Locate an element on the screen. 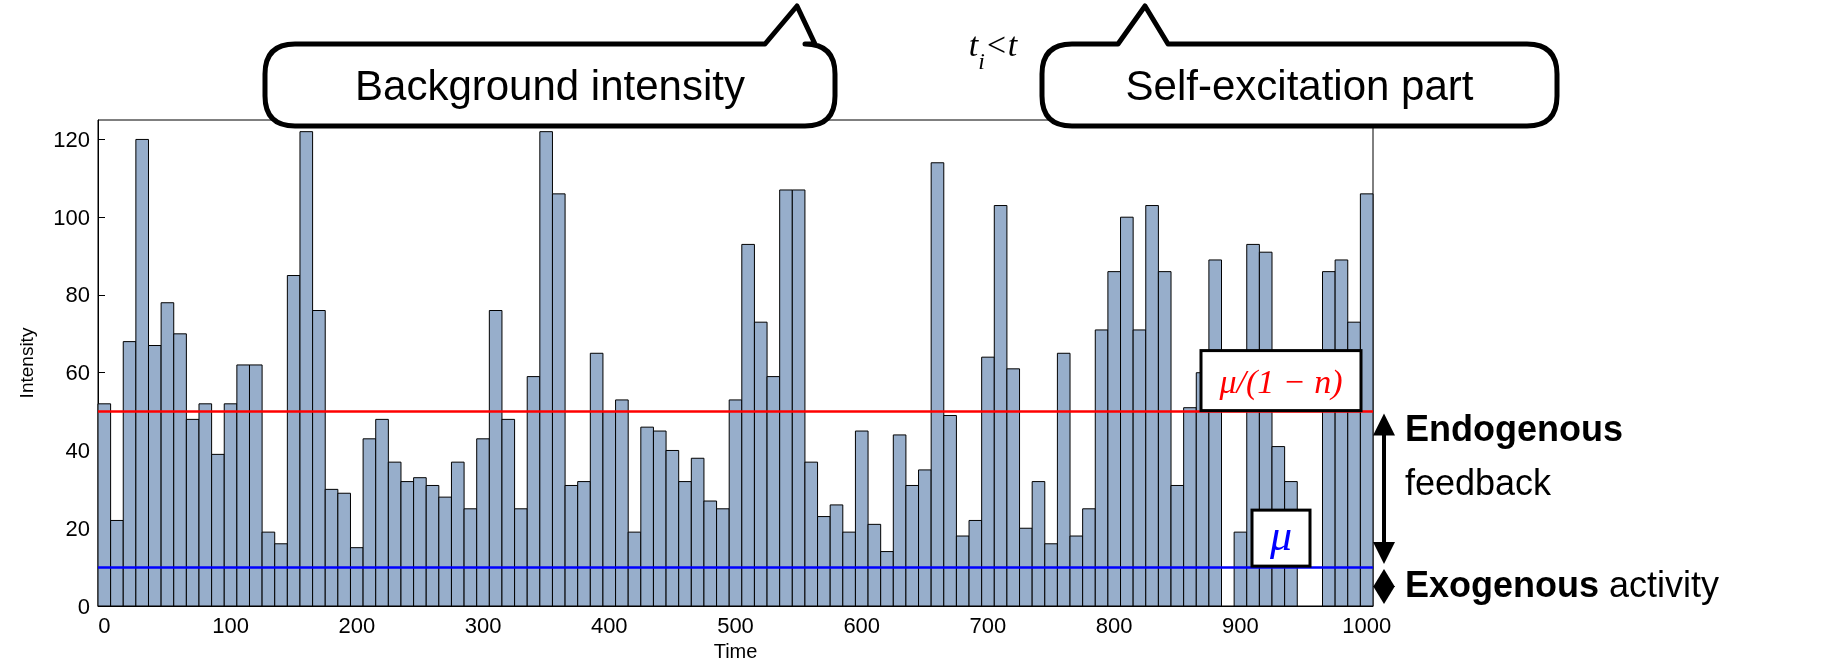  x-tick-label: 300 is located at coordinates (483, 625).